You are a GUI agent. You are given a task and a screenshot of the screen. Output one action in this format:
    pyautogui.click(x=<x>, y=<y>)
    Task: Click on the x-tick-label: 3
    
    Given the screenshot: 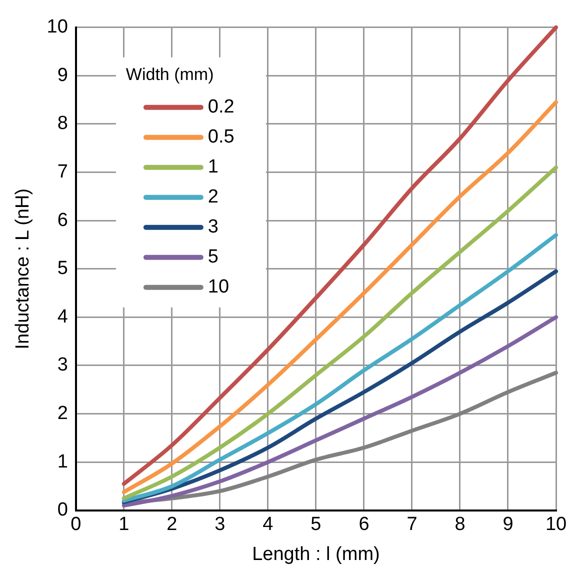 What is the action you would take?
    pyautogui.click(x=220, y=525)
    